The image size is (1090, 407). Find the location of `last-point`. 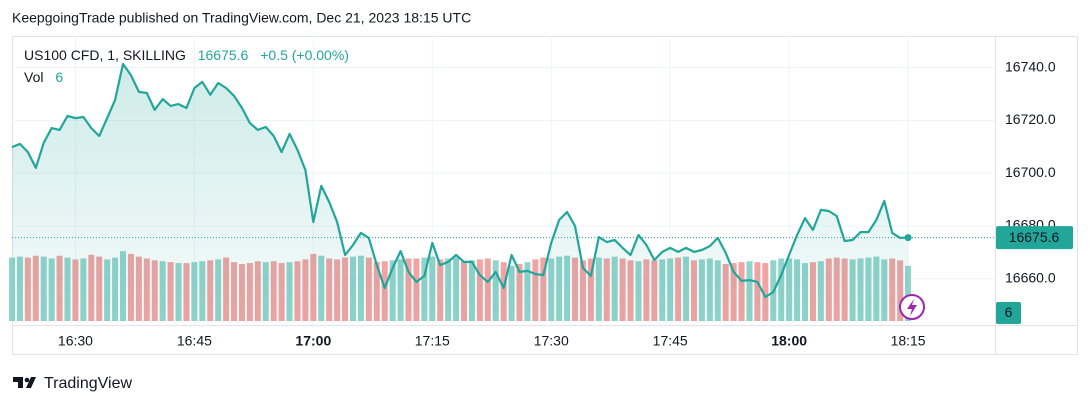

last-point is located at coordinates (908, 238).